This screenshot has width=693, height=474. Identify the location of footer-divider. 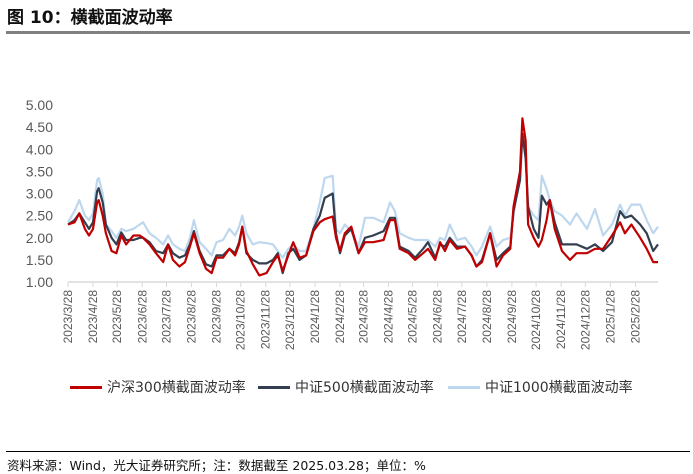
(348, 451).